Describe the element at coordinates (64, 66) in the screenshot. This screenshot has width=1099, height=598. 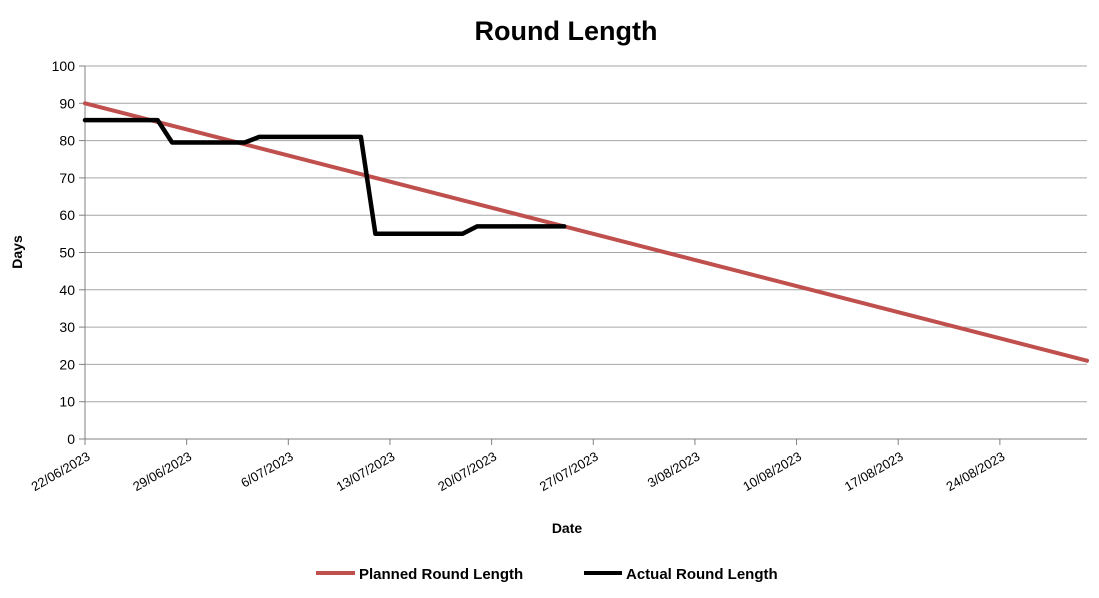
I see `y-tick-label: 100` at that location.